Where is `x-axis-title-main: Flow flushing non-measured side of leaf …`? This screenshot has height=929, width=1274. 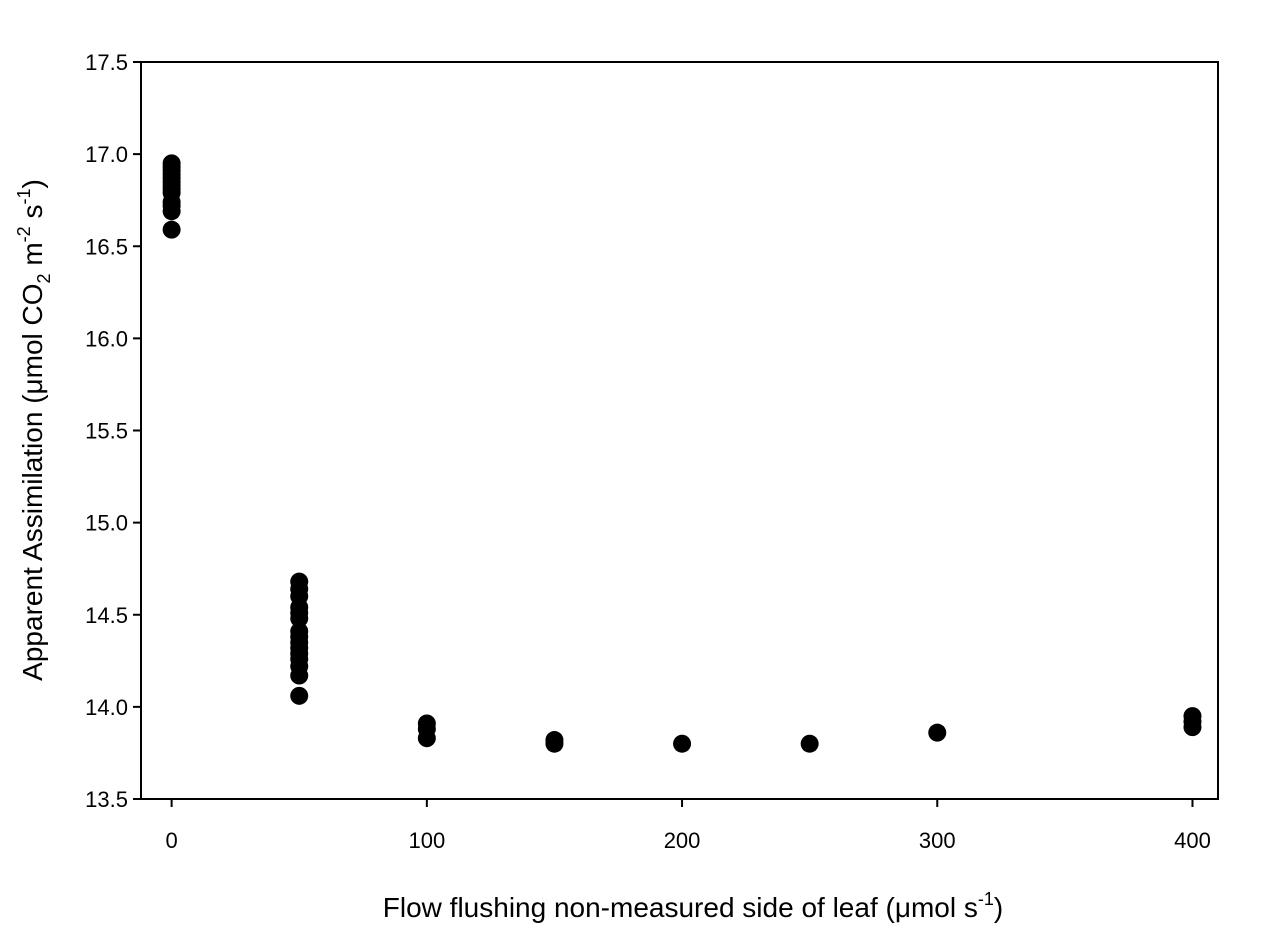
x-axis-title-main: Flow flushing non-measured side of leaf … is located at coordinates (680, 907).